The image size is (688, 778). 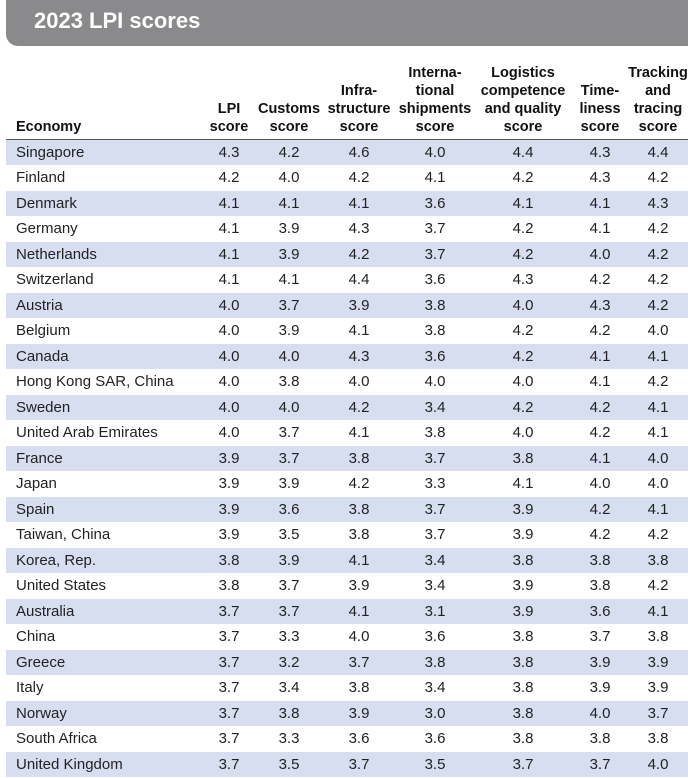 What do you see at coordinates (359, 739) in the screenshot?
I see `score-cell: 3.6` at bounding box center [359, 739].